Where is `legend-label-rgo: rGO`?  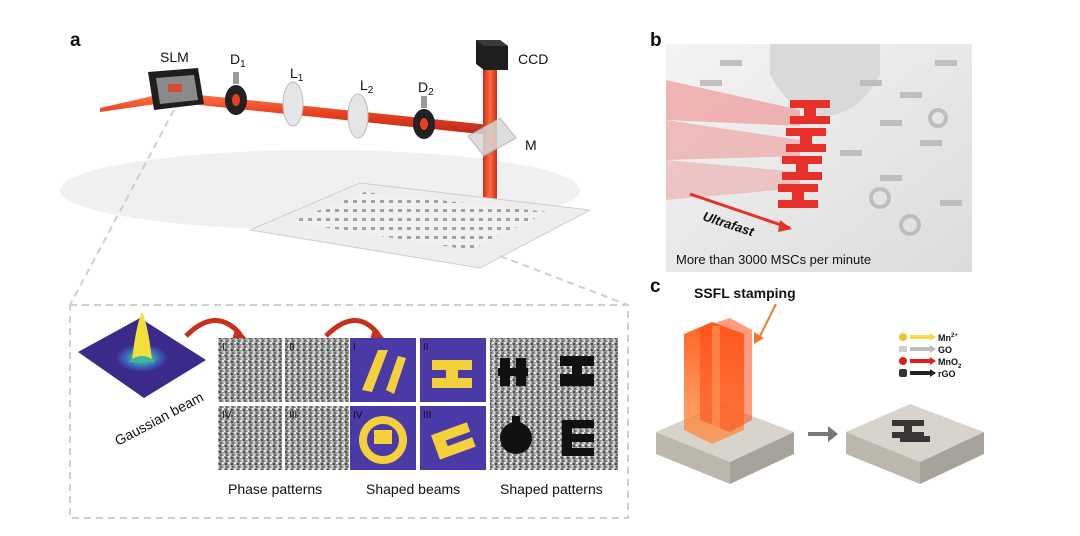
legend-label-rgo: rGO is located at coordinates (947, 374).